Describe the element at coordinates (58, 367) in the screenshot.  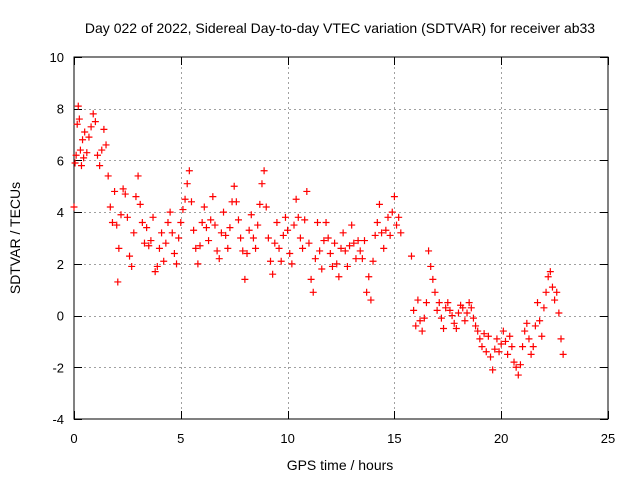
I see `y-tick-label: -2` at that location.